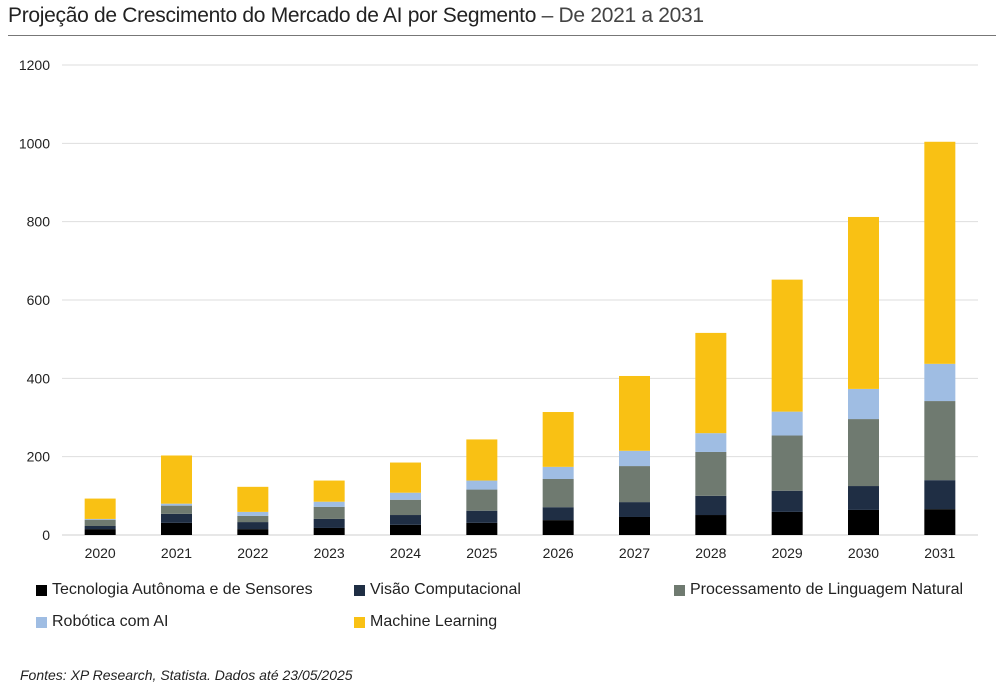 This screenshot has height=691, width=1008. What do you see at coordinates (481, 553) in the screenshot?
I see `x-tick-label: 2025` at bounding box center [481, 553].